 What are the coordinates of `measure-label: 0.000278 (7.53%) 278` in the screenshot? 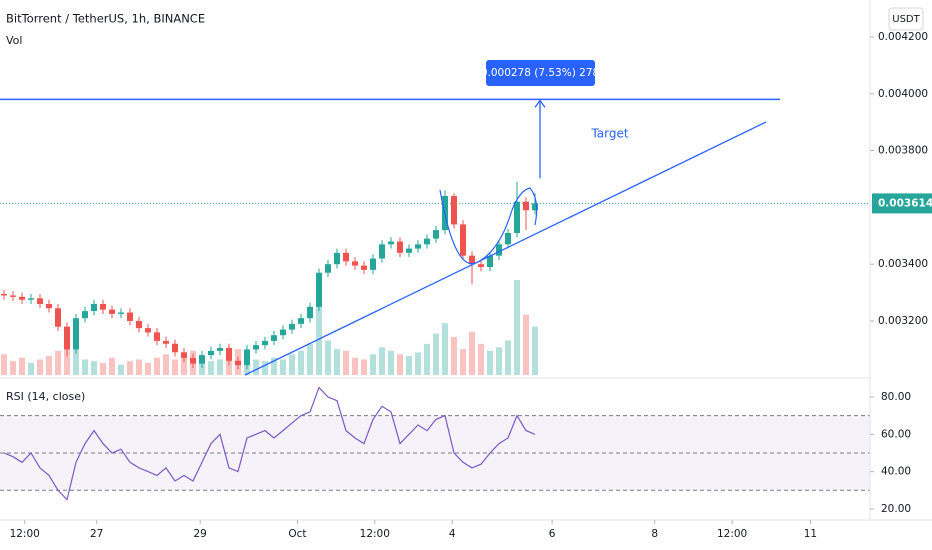 It's located at (540, 73).